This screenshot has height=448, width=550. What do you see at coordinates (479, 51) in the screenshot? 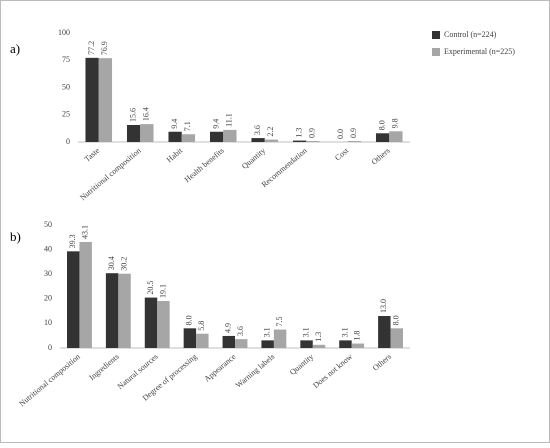
I see `legend-label: Experimental (n=225)` at bounding box center [479, 51].